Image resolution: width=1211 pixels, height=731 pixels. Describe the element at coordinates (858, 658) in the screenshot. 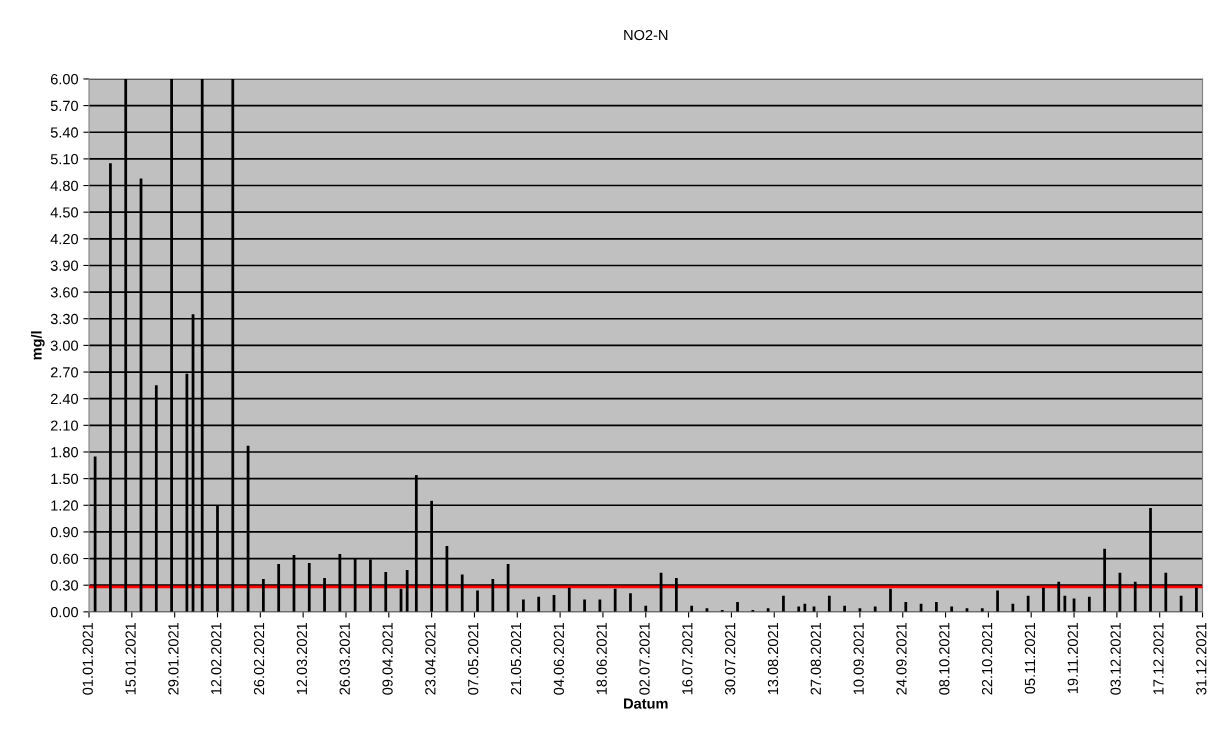

I see `x-tick-label: 10.09.2021` at that location.